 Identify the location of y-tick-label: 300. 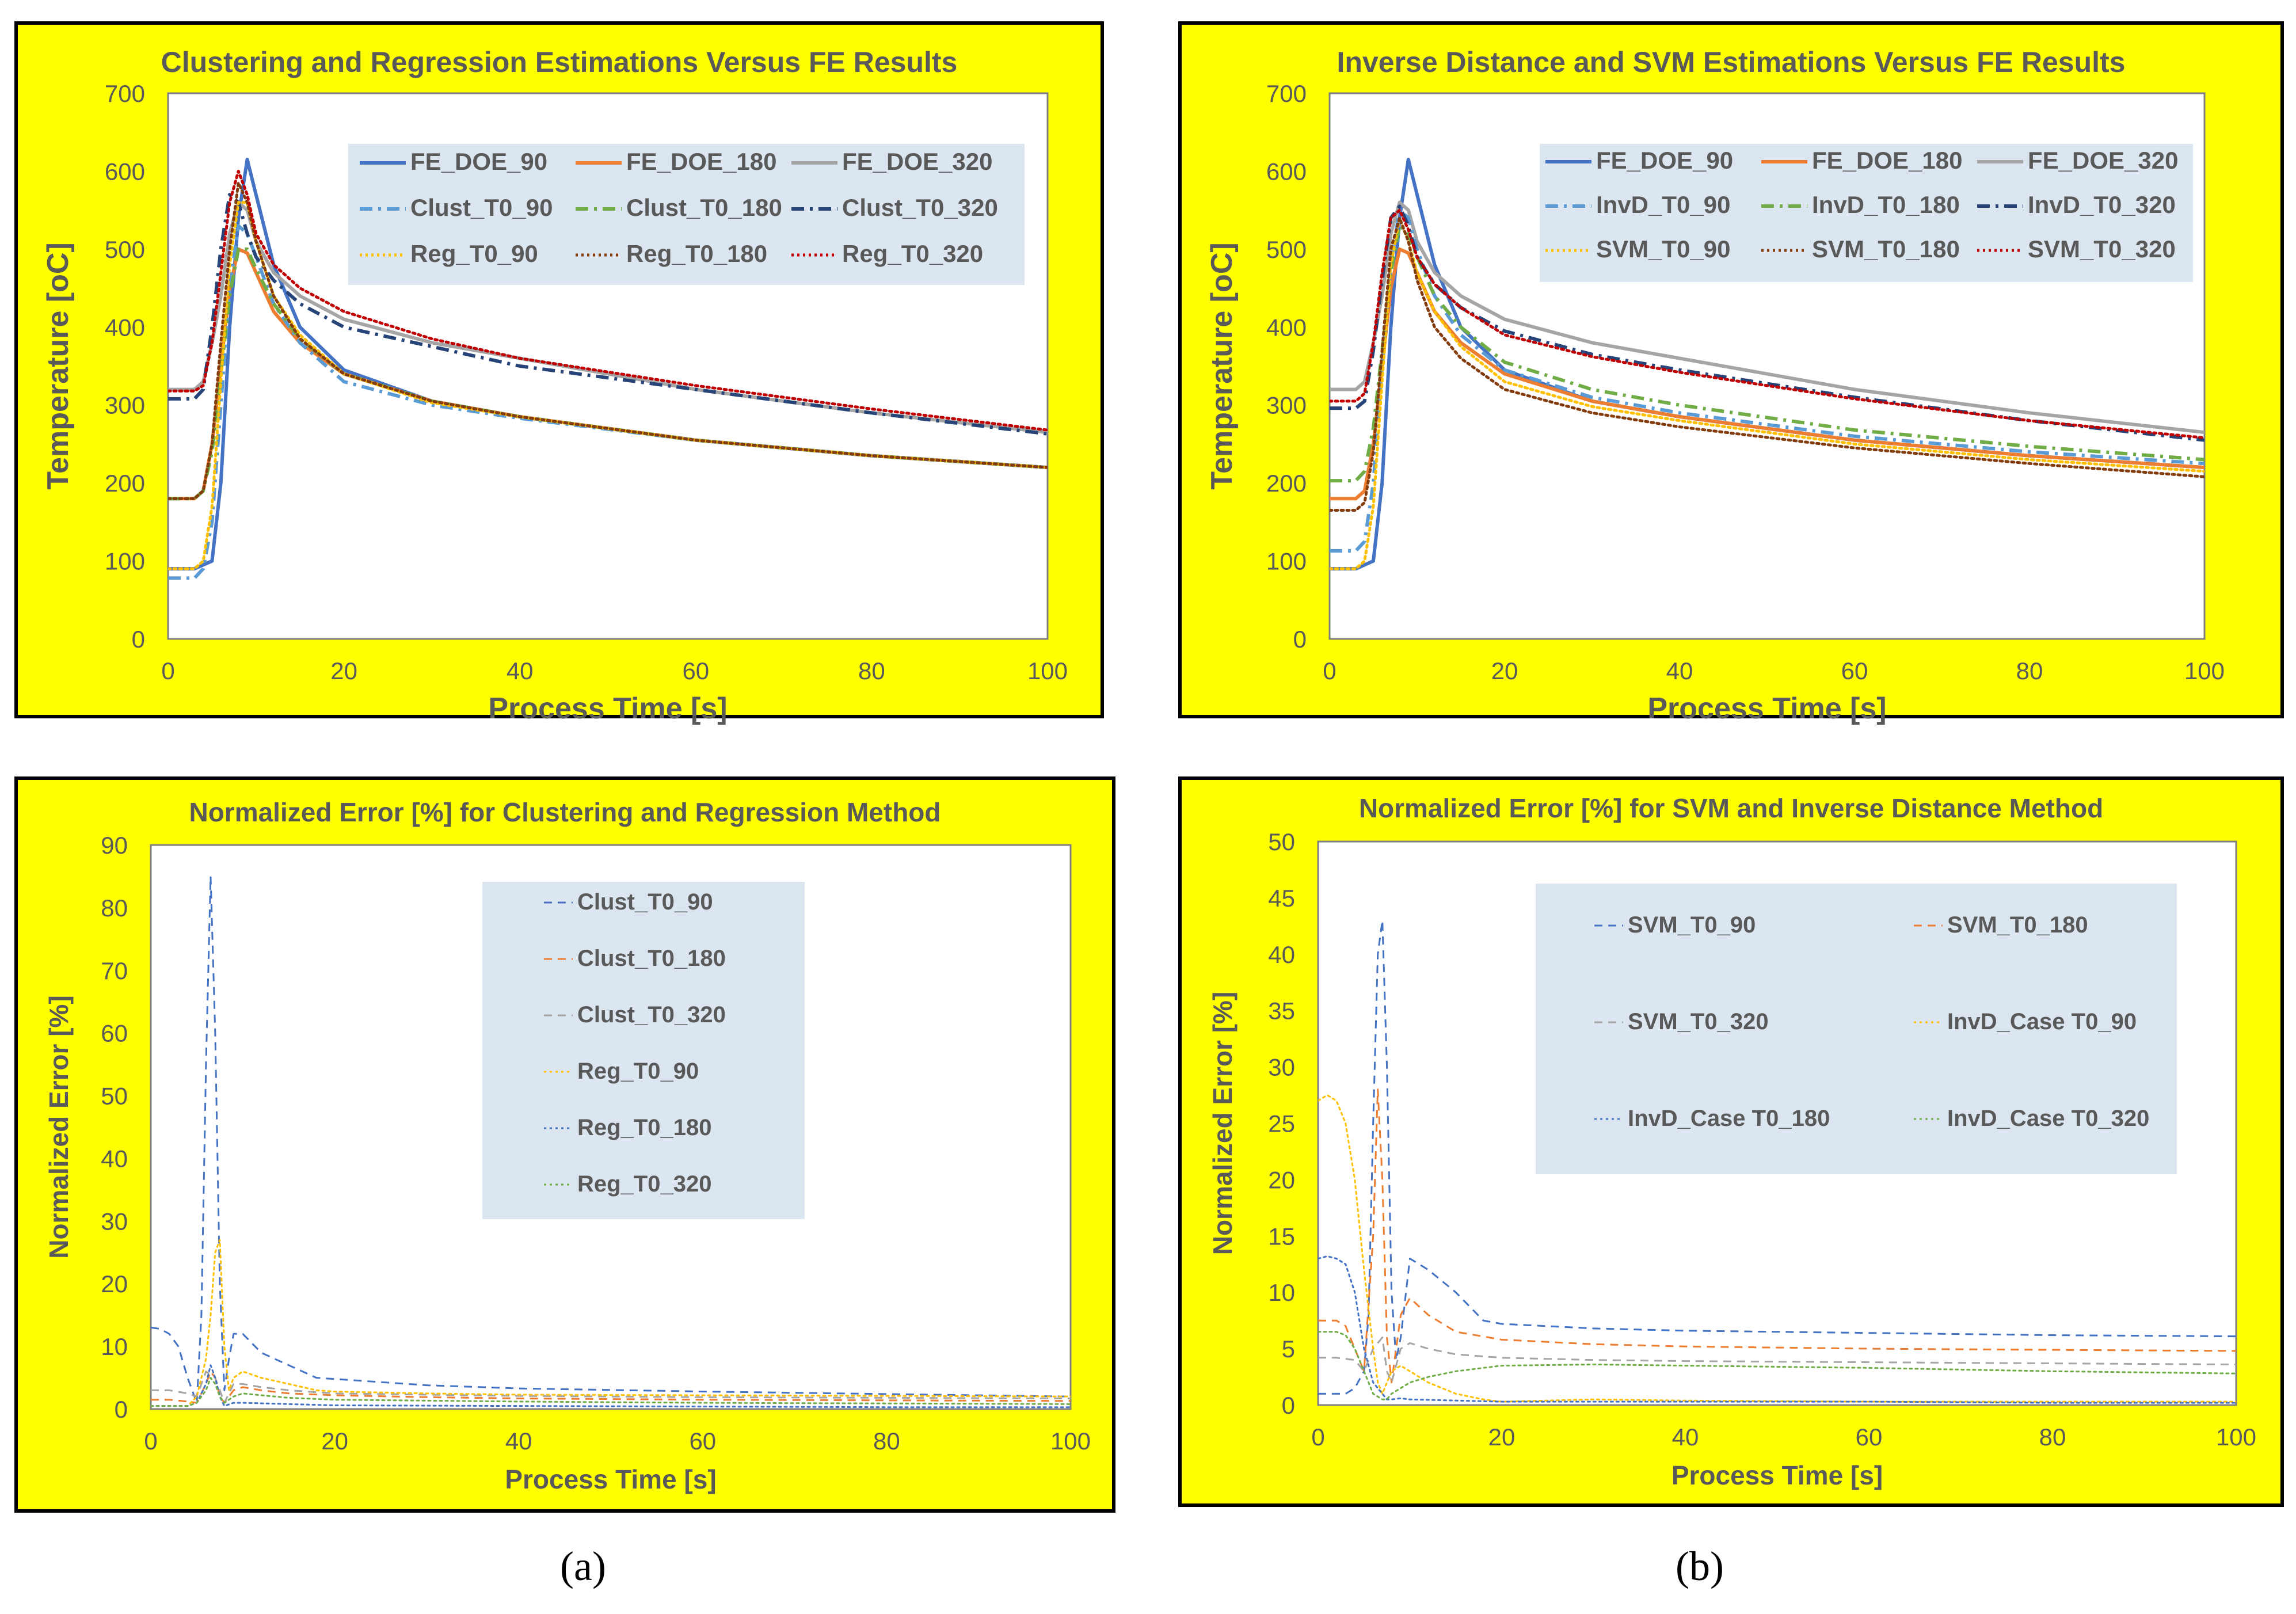
(1286, 405).